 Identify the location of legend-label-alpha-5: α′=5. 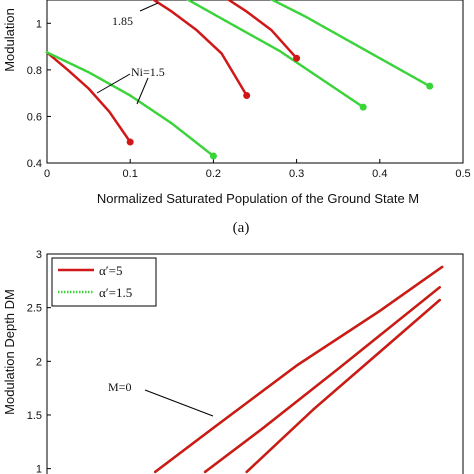
(111, 270).